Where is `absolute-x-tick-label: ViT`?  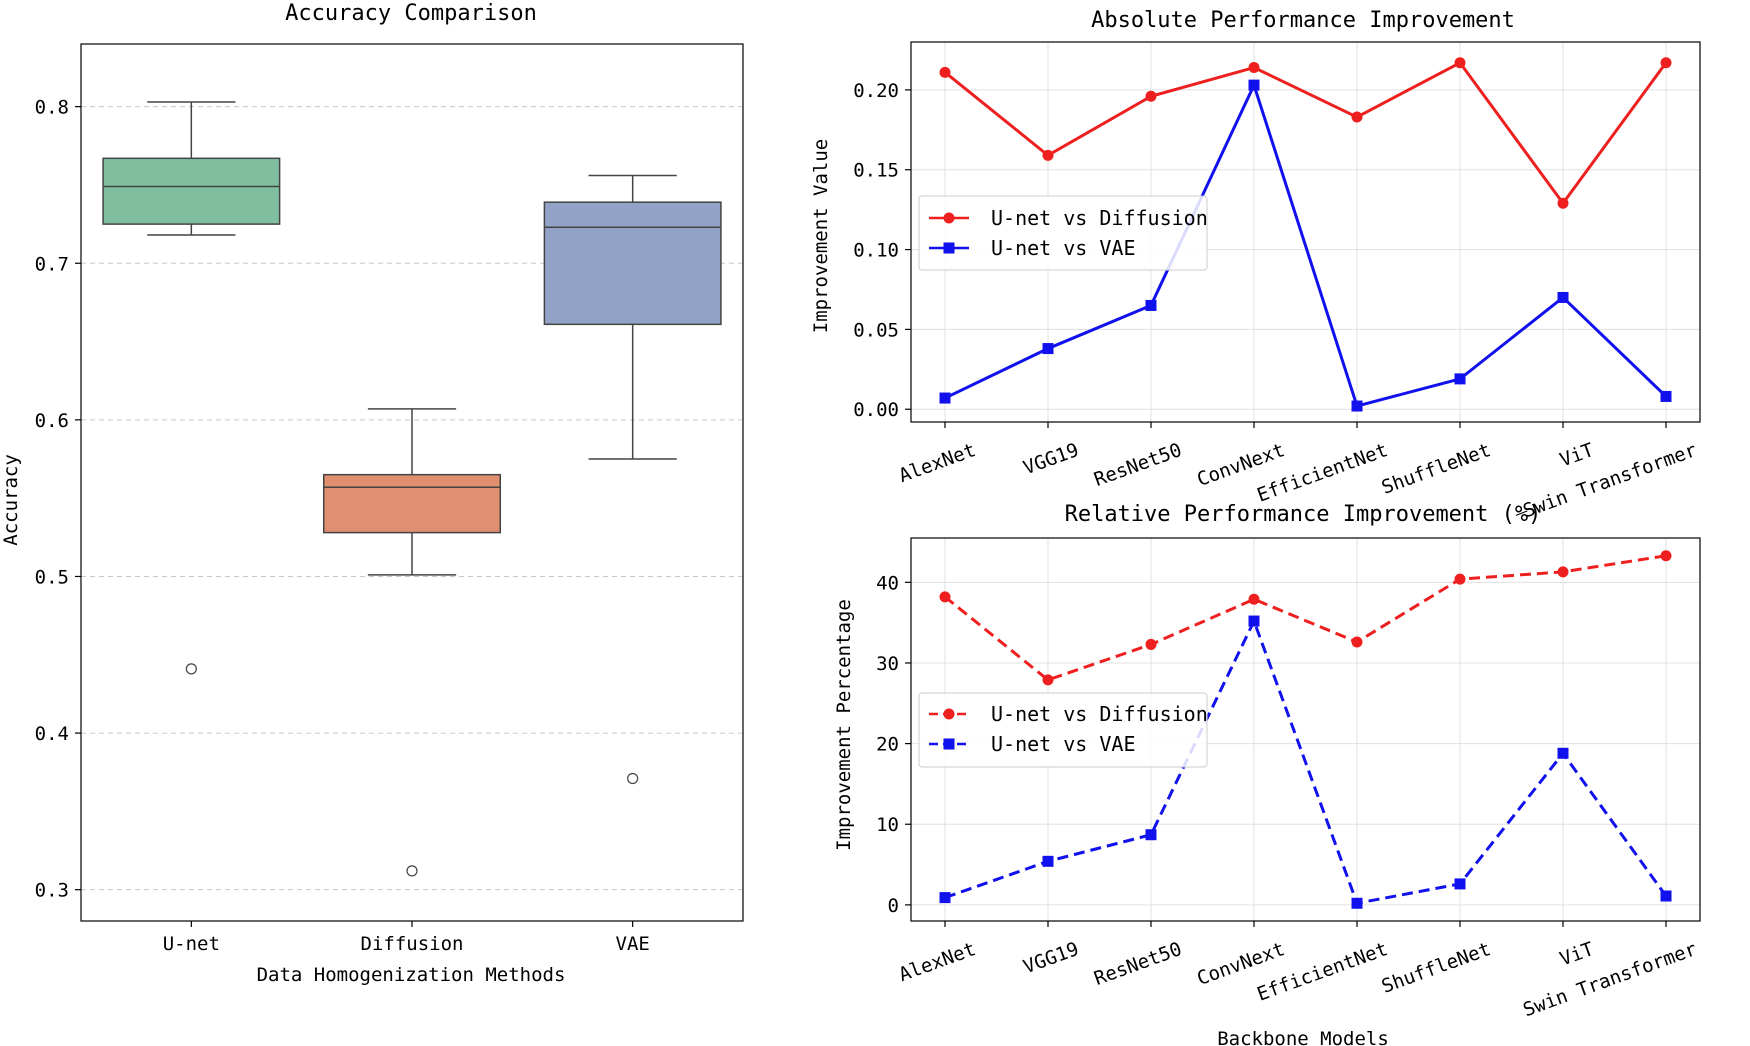 absolute-x-tick-label: ViT is located at coordinates (1577, 455).